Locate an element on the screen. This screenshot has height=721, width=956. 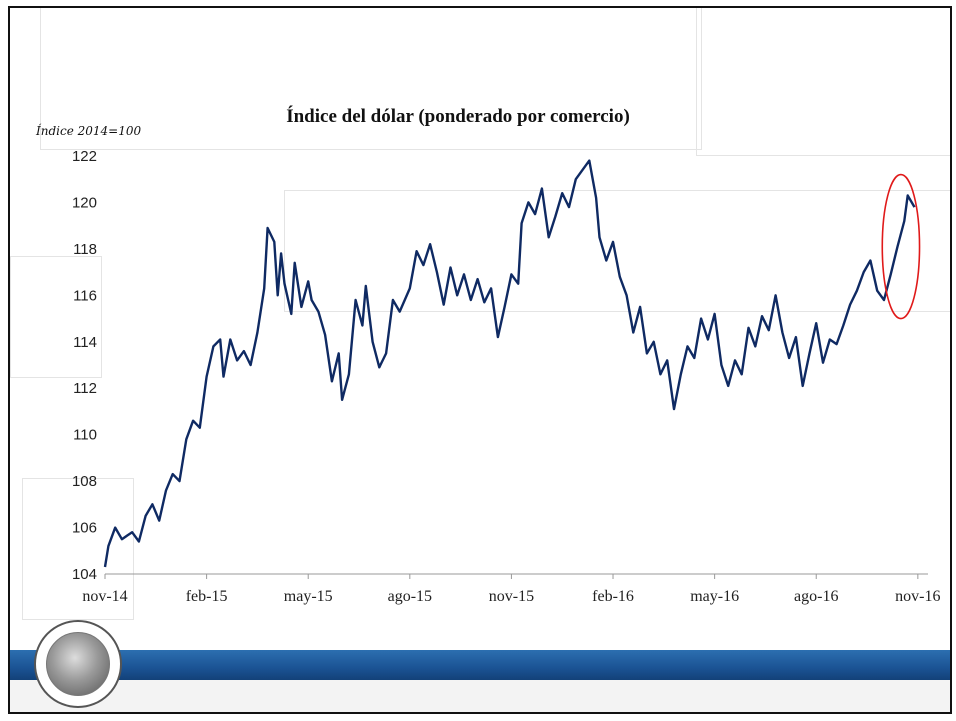
y-tick-label: 110 is located at coordinates (85, 435).